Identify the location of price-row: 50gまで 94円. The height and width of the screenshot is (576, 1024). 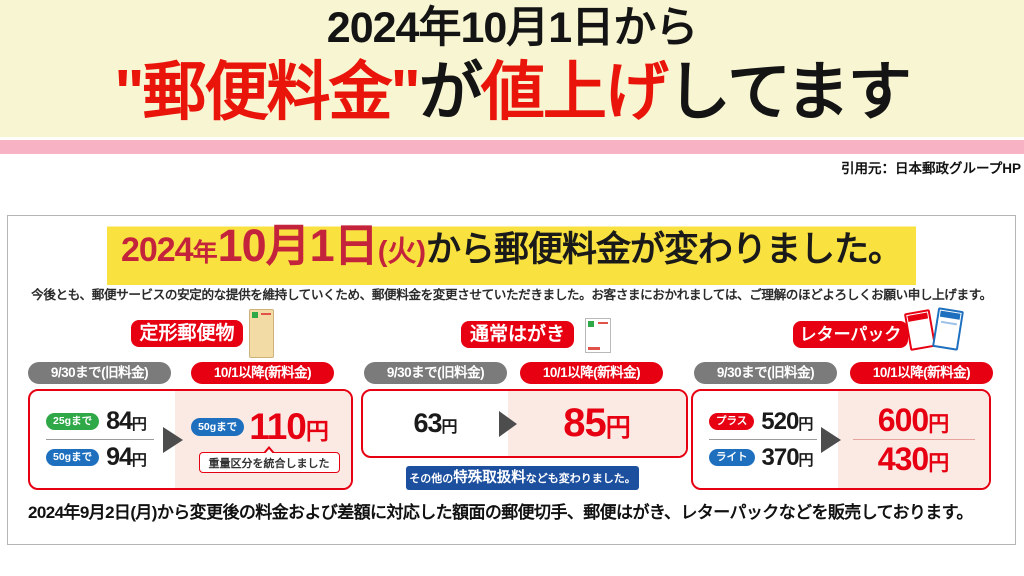
(110, 457).